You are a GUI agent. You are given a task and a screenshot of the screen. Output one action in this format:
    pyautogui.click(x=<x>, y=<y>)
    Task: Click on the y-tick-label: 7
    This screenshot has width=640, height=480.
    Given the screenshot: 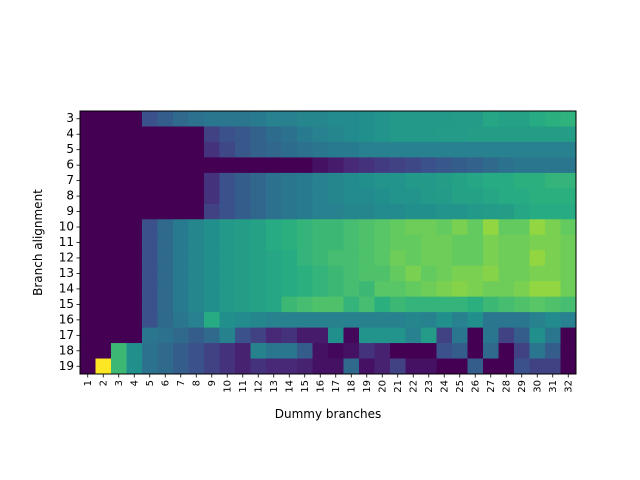 What is the action you would take?
    pyautogui.click(x=70, y=180)
    